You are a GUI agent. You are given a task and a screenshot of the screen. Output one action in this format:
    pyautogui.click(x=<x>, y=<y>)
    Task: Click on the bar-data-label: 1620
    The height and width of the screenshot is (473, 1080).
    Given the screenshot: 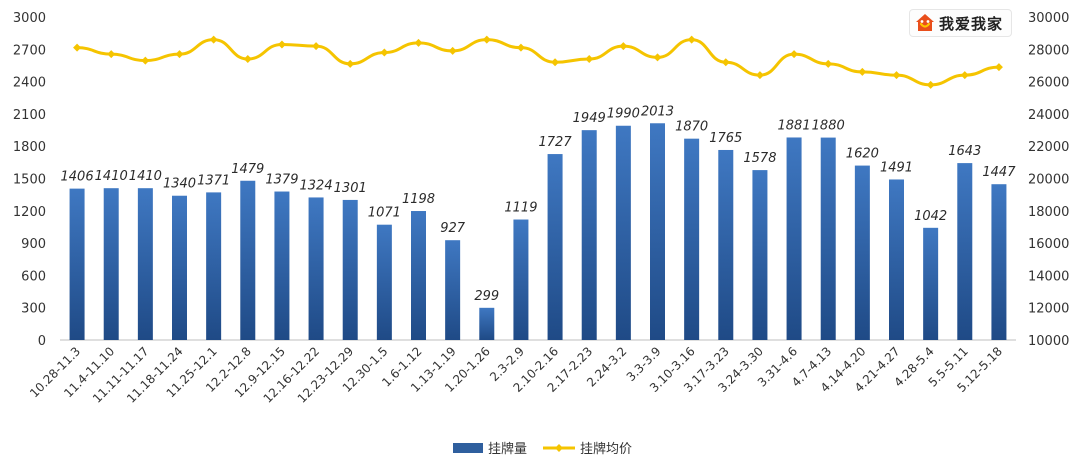 What is the action you would take?
    pyautogui.click(x=862, y=154)
    